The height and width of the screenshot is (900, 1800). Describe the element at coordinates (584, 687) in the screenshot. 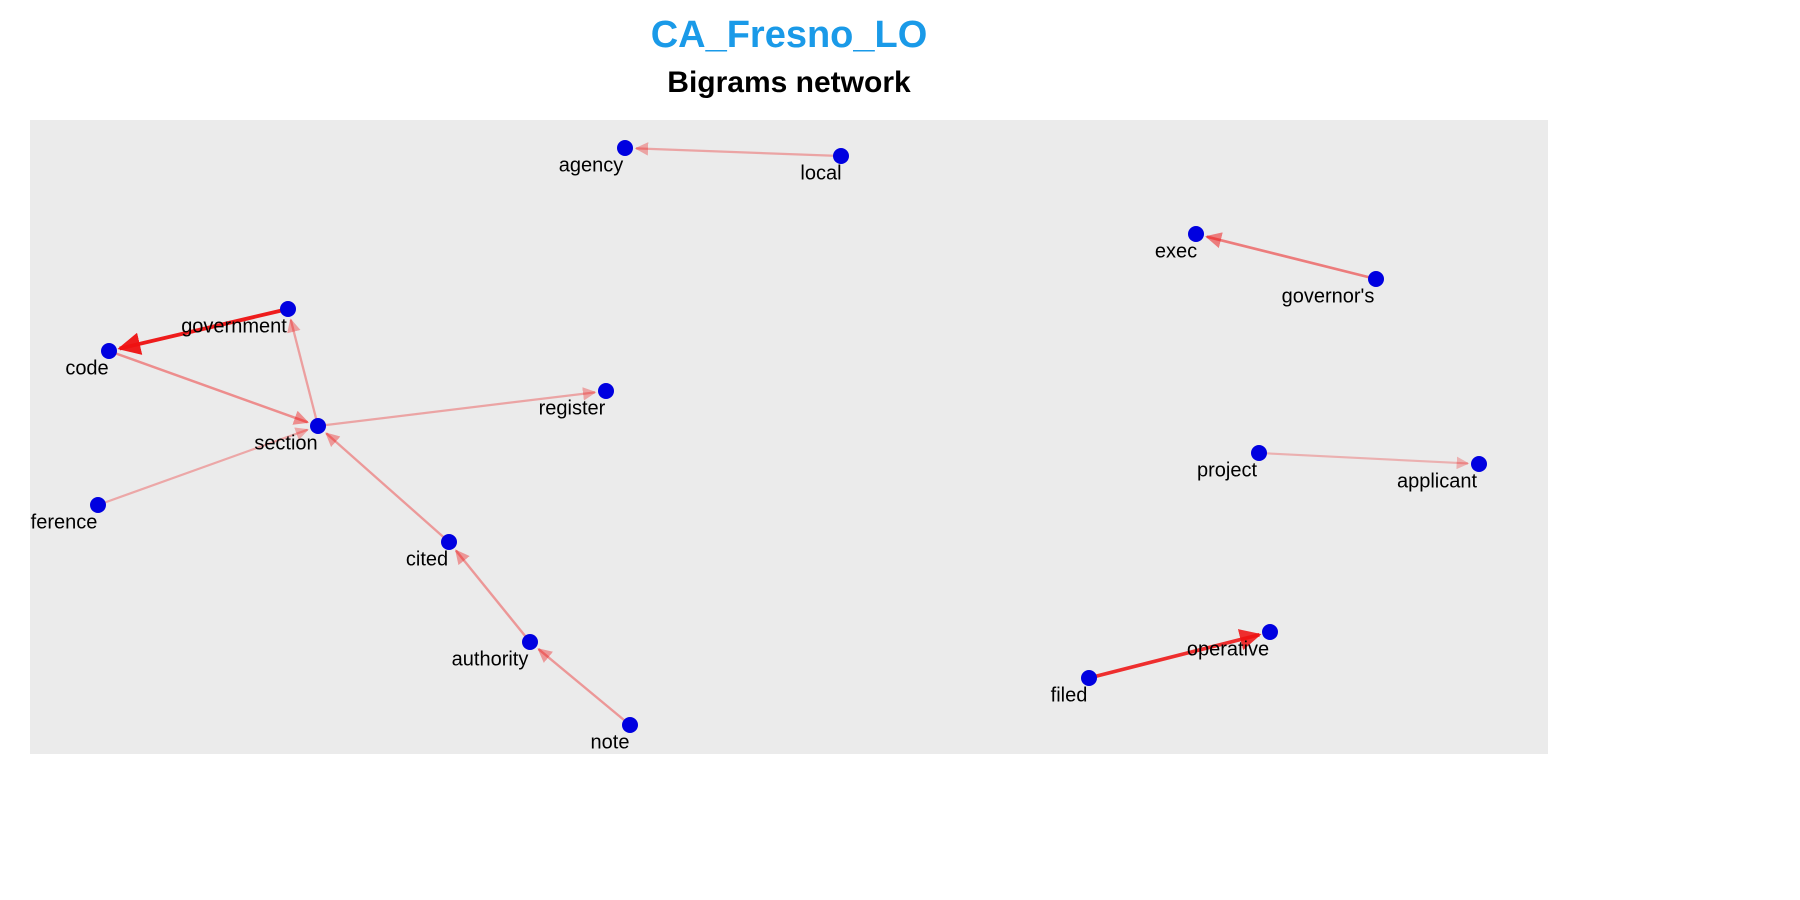

I see `edge-note-authority` at that location.